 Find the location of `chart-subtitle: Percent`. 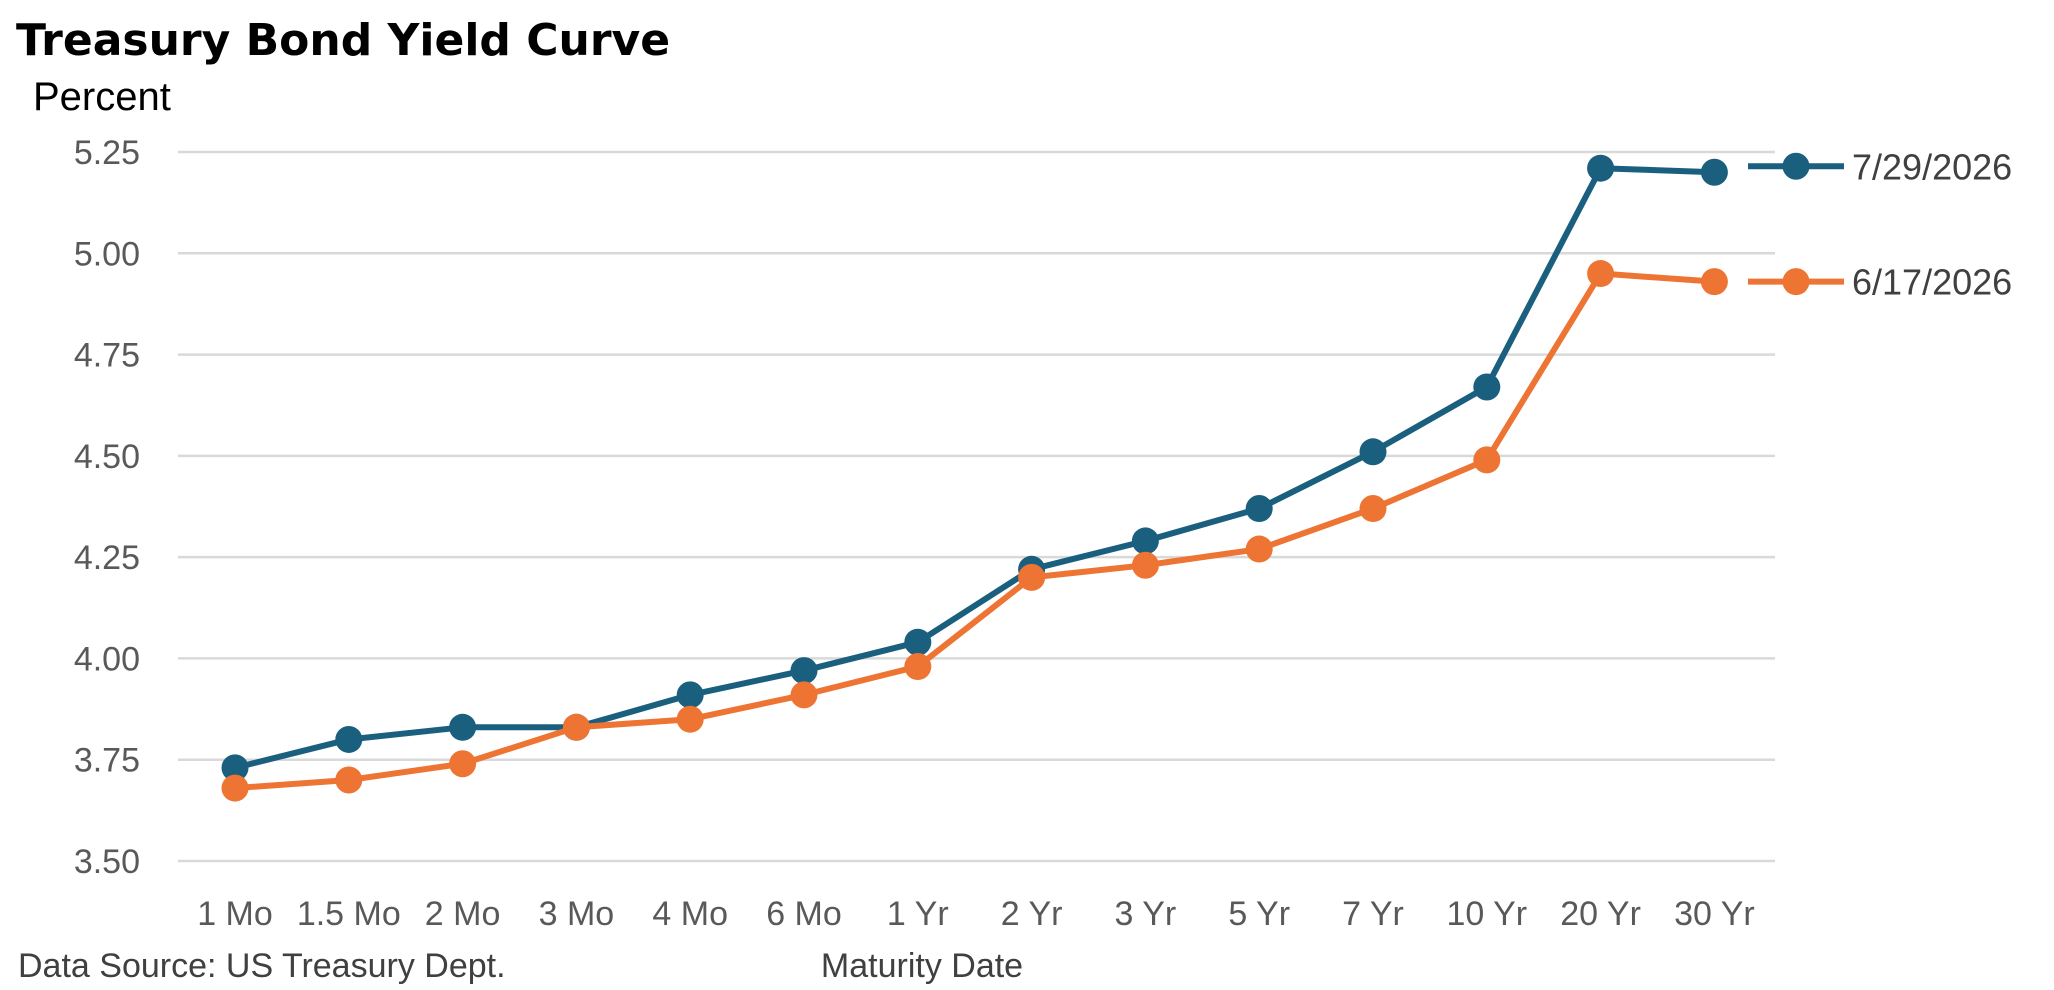

chart-subtitle: Percent is located at coordinates (102, 97).